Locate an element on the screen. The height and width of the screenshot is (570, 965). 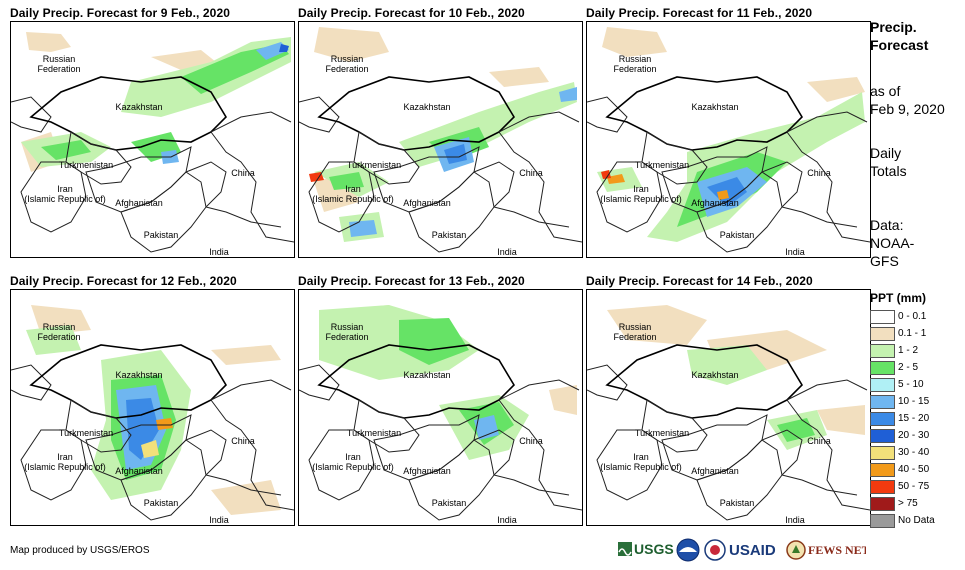
side-daily-line1: Daily is located at coordinates (886, 153).